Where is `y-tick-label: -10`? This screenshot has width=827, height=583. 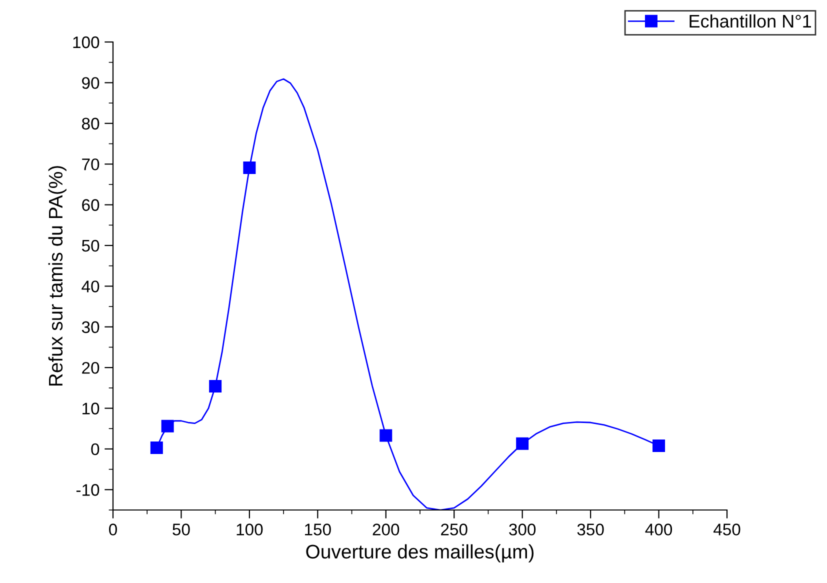 y-tick-label: -10 is located at coordinates (88, 490).